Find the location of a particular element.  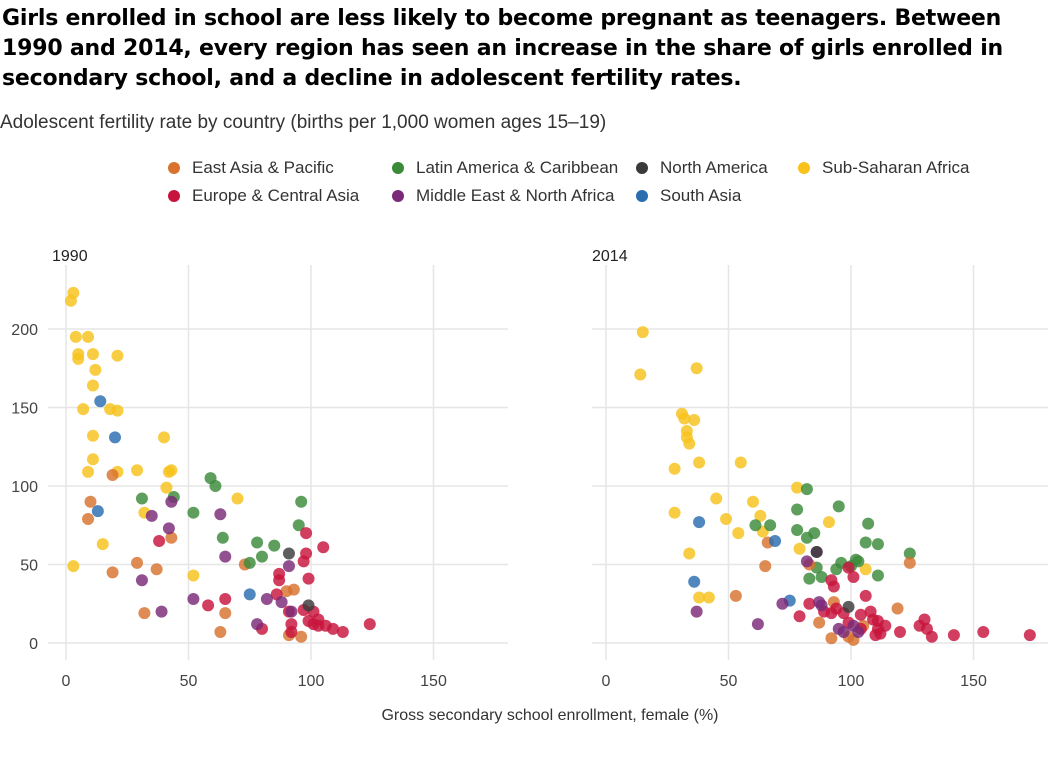

x-tick-label: 50 is located at coordinates (189, 681).